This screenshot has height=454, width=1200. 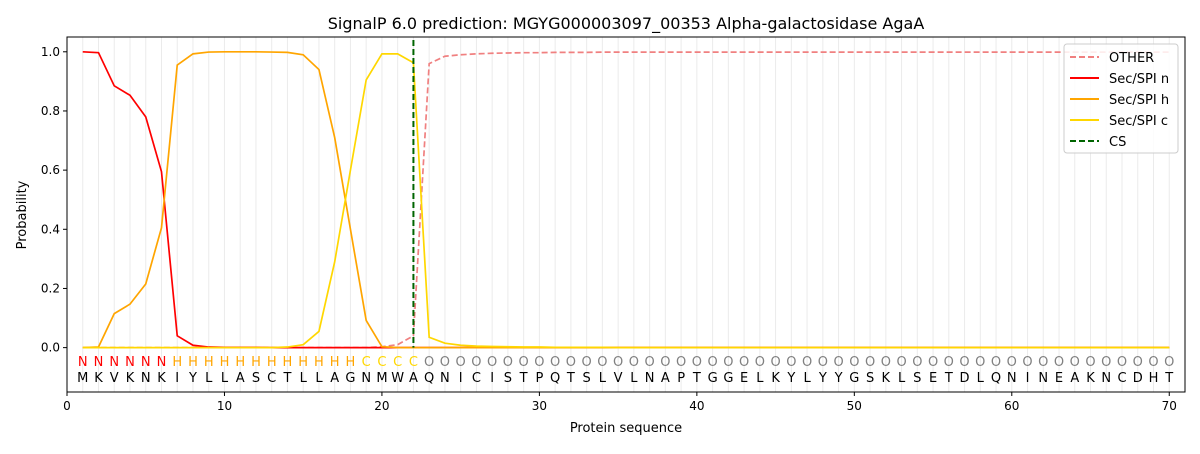 What do you see at coordinates (50, 170) in the screenshot?
I see `y-tick-label: 0.6` at bounding box center [50, 170].